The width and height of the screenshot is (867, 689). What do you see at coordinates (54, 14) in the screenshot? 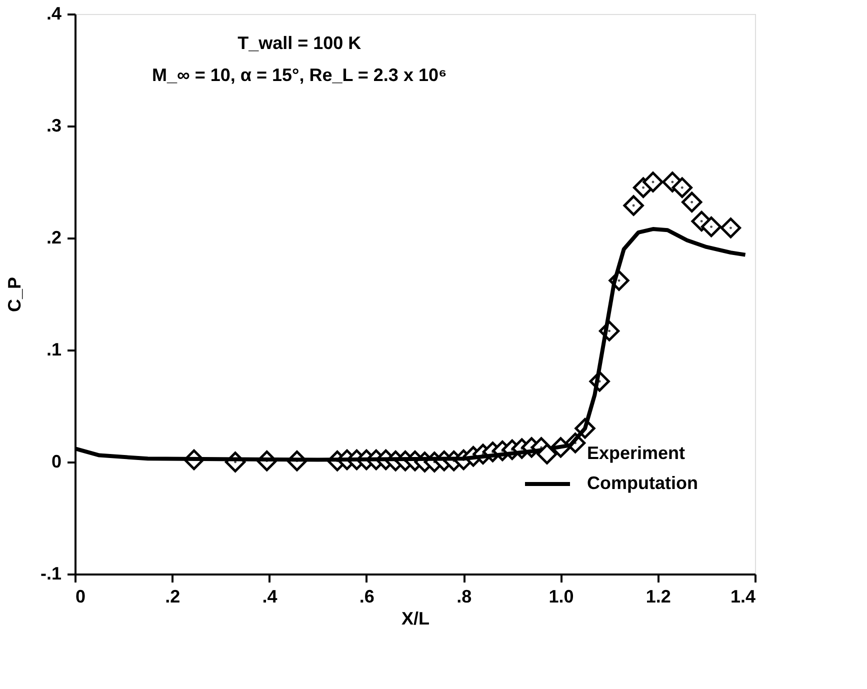
I see `y-tick-label: .4` at bounding box center [54, 14].